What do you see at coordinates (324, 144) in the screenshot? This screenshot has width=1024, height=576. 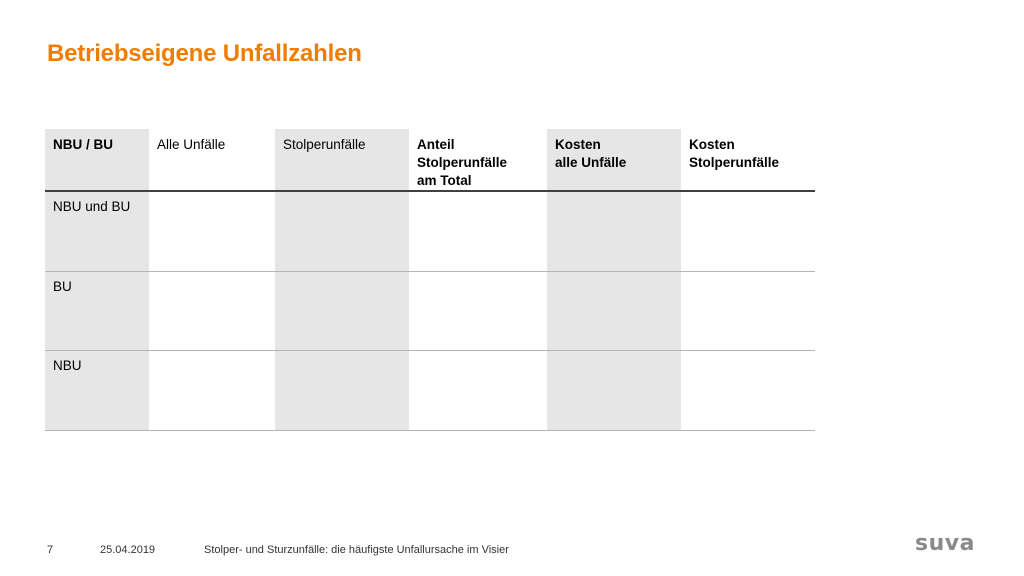 I see `column-header-stolperunfaelle: Stolperunfälle` at bounding box center [324, 144].